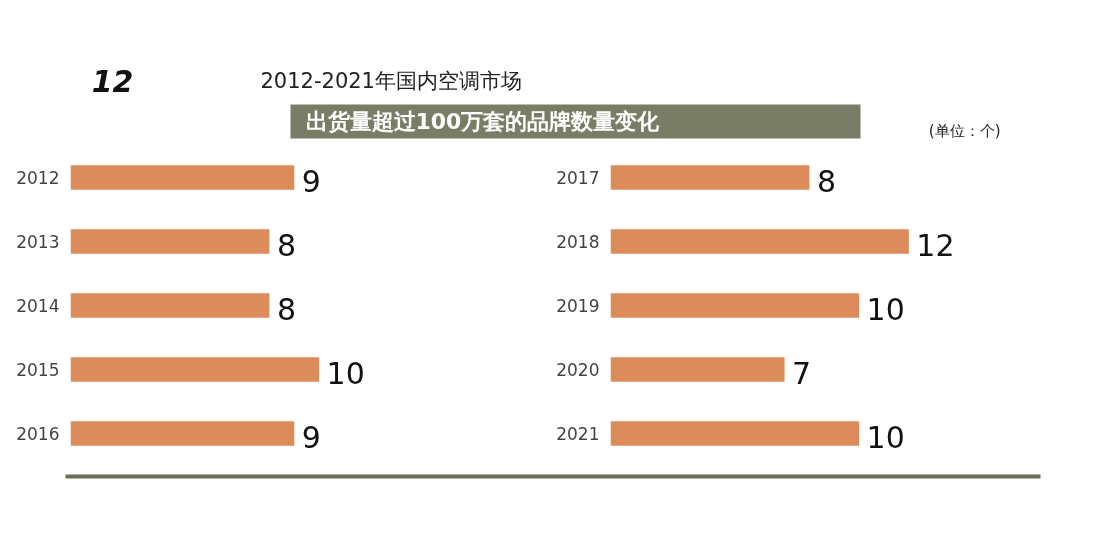 The image size is (1108, 546). Describe the element at coordinates (38, 434) in the screenshot. I see `y-tick-label: 2016` at that location.